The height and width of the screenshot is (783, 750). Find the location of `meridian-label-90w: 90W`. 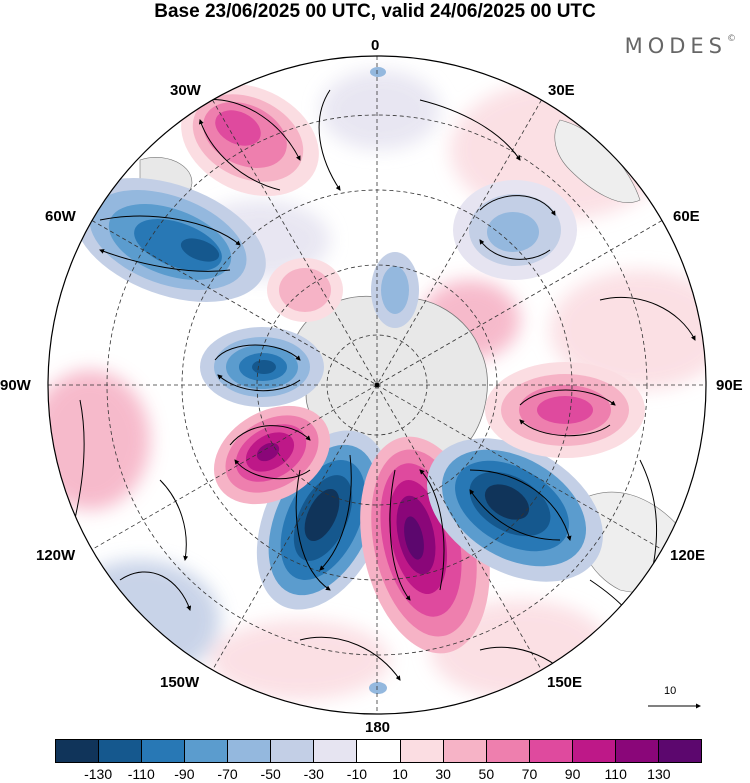

meridian-label-90w: 90W is located at coordinates (15, 385).